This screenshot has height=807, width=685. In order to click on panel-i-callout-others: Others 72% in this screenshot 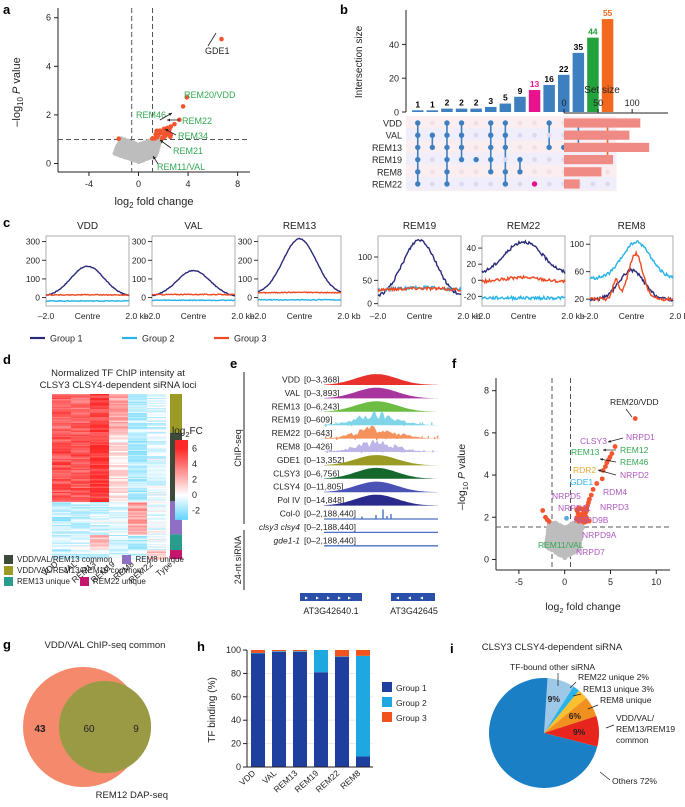, I will do `click(634, 781)`.